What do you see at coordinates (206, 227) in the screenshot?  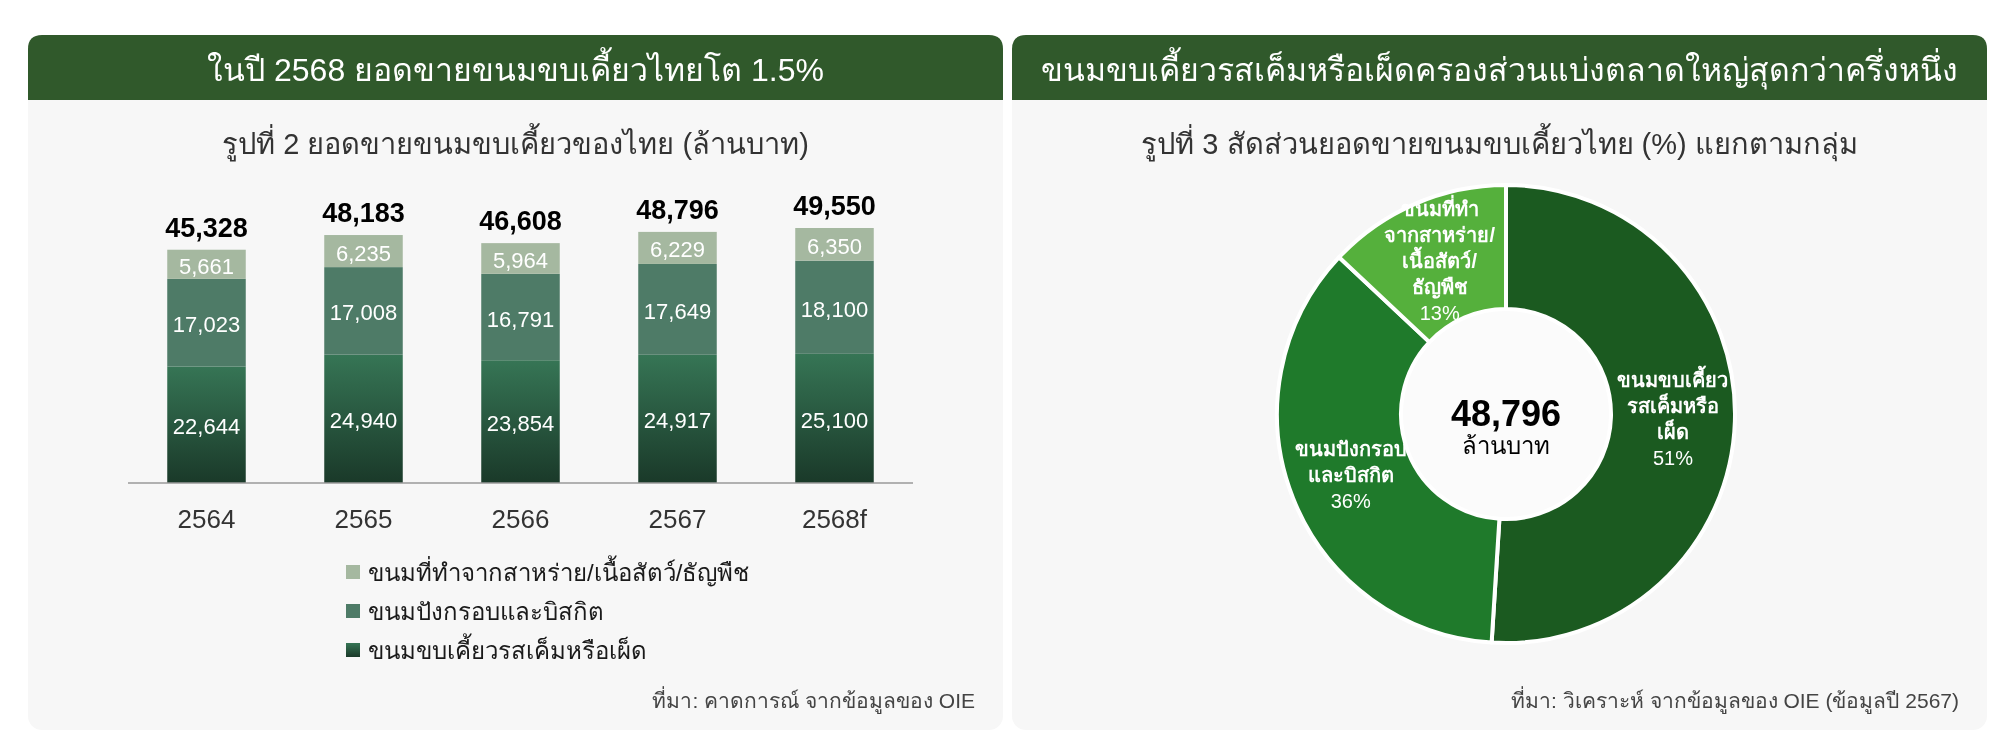 I see `total-label: 45,328` at bounding box center [206, 227].